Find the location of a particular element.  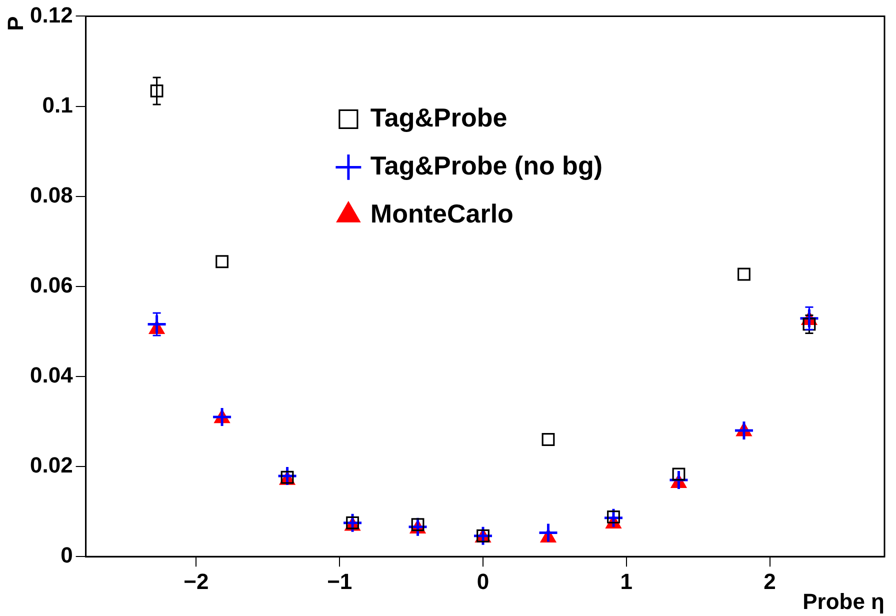

y-tick-label: 0.06 is located at coordinates (51, 285).